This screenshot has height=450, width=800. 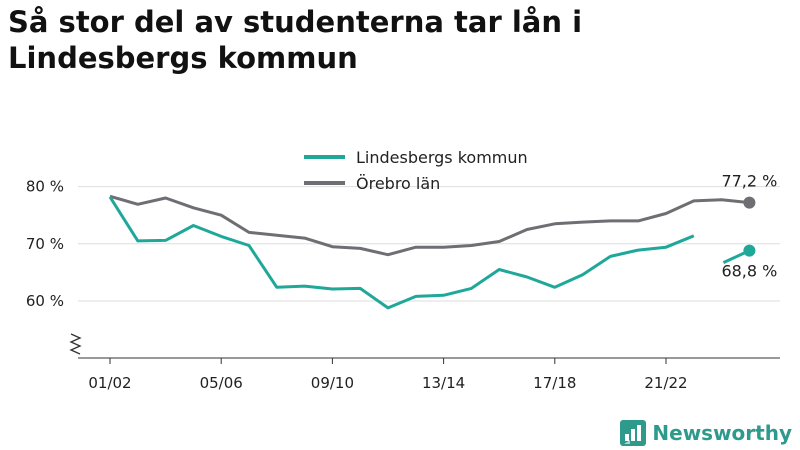 I want to click on brand-name: Newsworthy, so click(x=722, y=433).